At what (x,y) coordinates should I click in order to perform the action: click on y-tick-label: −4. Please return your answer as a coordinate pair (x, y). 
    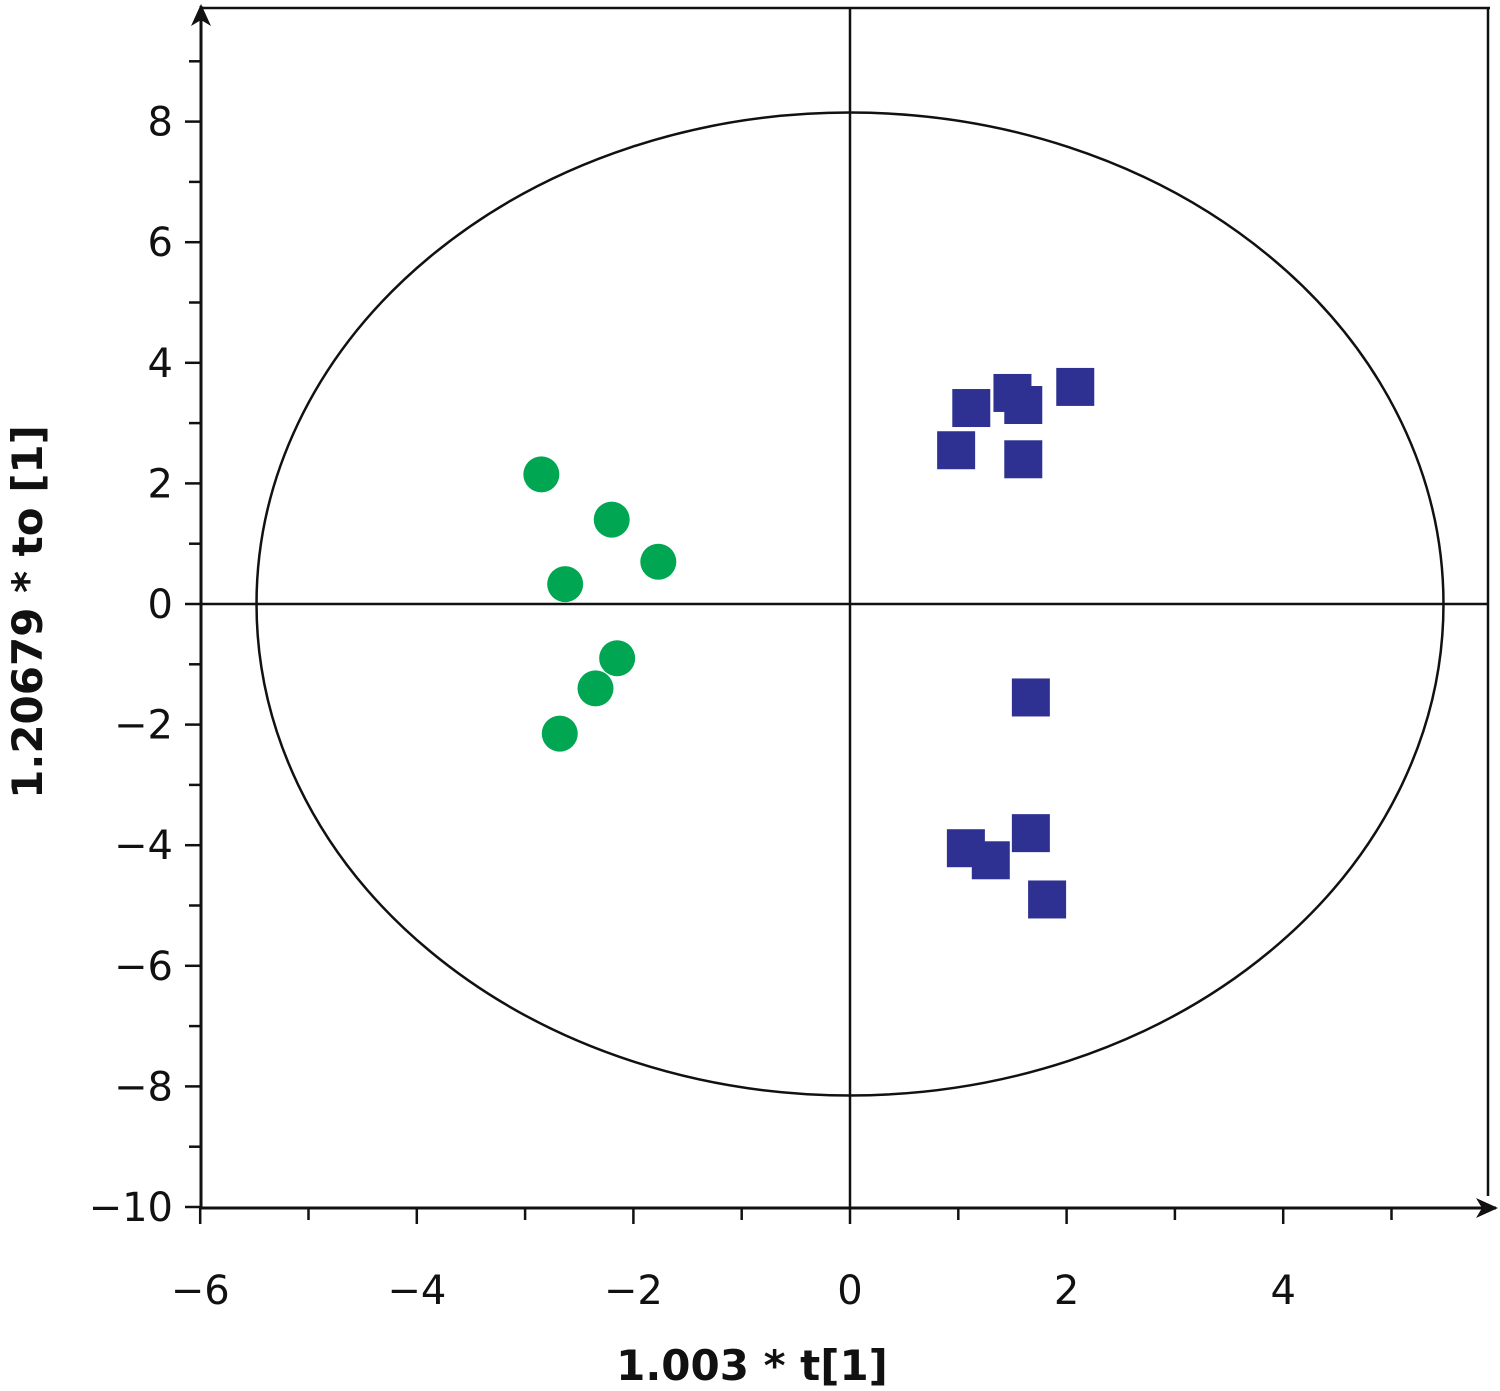
    Looking at the image, I should click on (143, 846).